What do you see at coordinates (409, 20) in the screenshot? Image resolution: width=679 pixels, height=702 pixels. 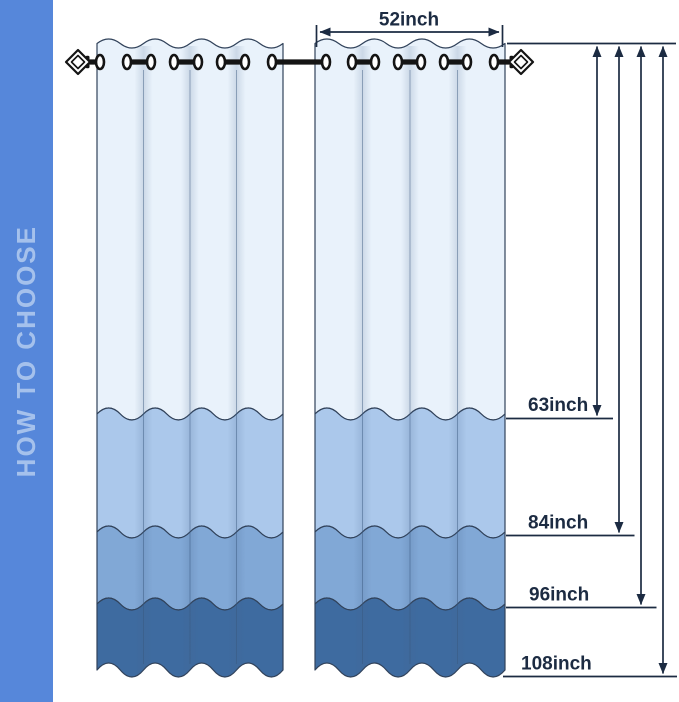 I see `width-label: 52inch` at bounding box center [409, 20].